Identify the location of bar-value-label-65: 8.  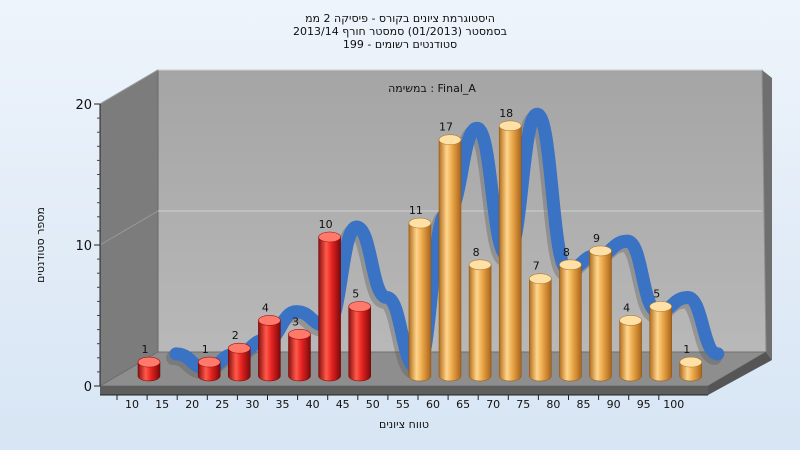
(476, 252).